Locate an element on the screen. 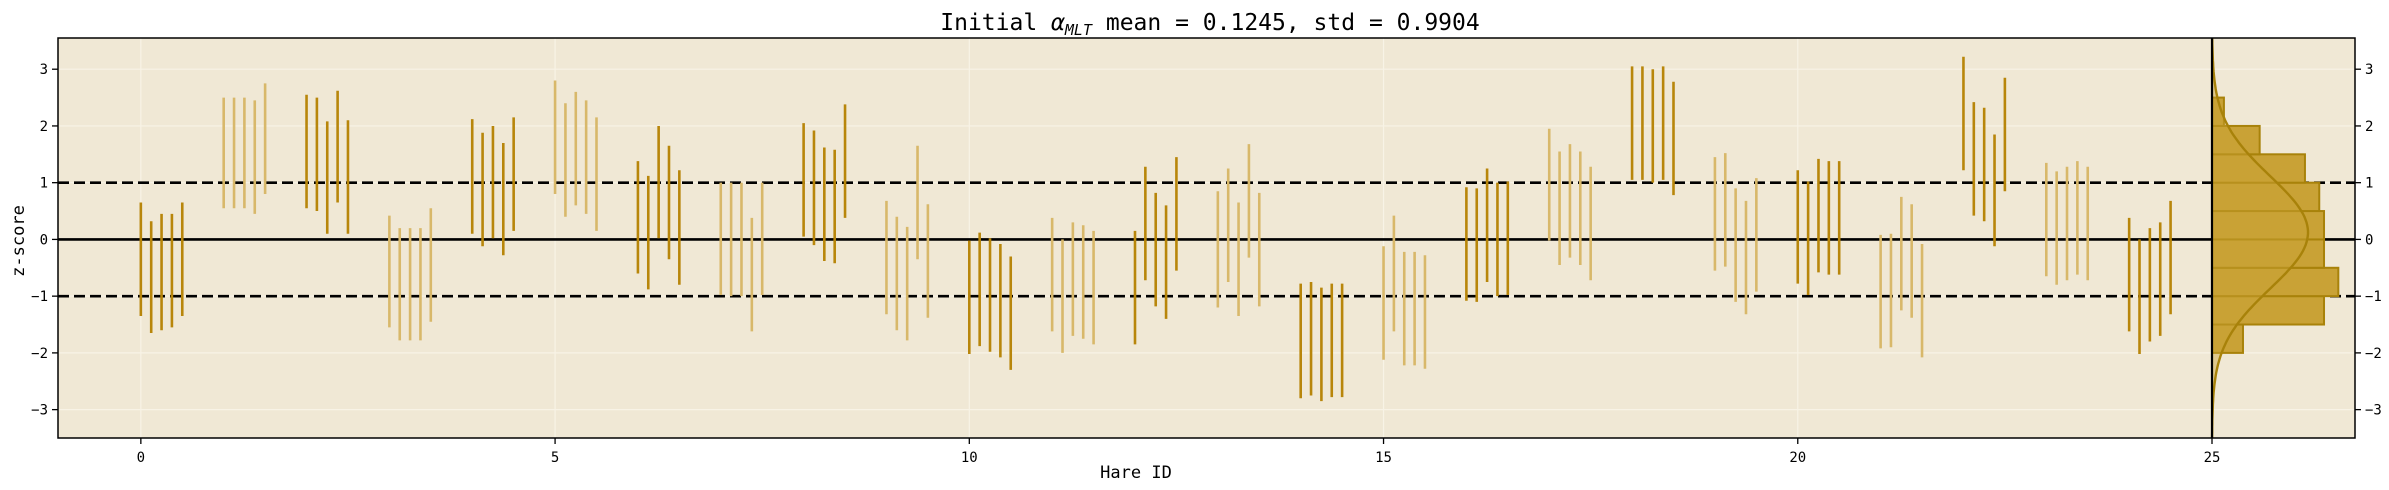  y-tick-label-right: −2 is located at coordinates (2373, 354).